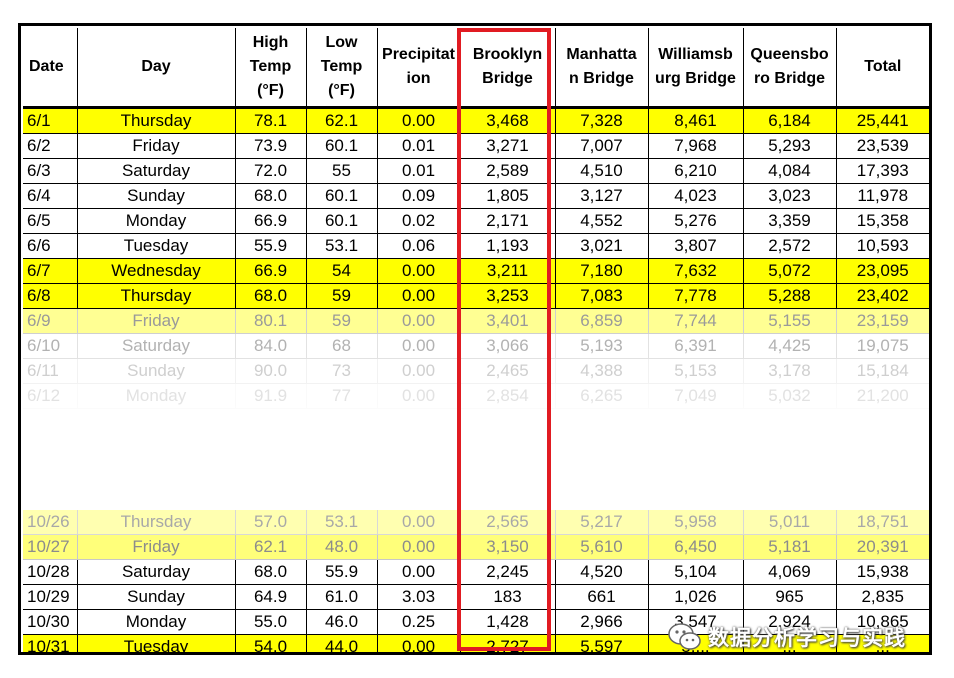 The width and height of the screenshot is (954, 678). I want to click on cell-low-temp: 54, so click(342, 271).